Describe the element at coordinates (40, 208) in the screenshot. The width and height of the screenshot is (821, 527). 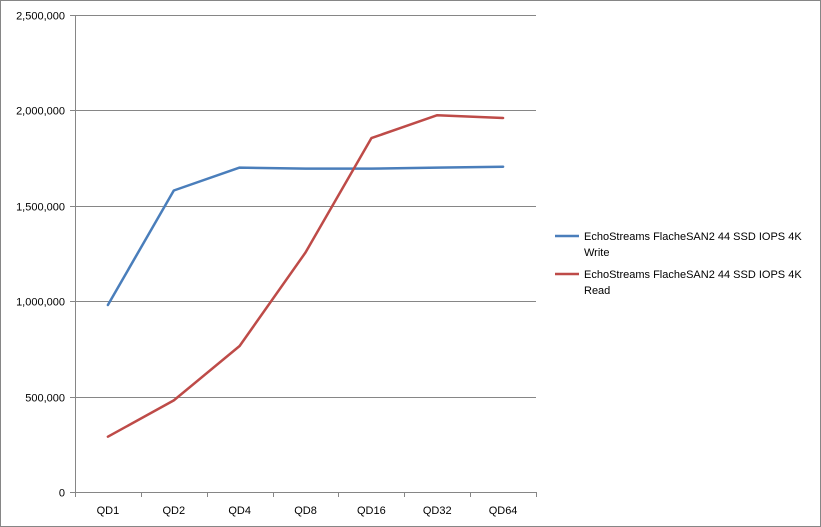
I see `y-tick-label: 1,500,000` at that location.